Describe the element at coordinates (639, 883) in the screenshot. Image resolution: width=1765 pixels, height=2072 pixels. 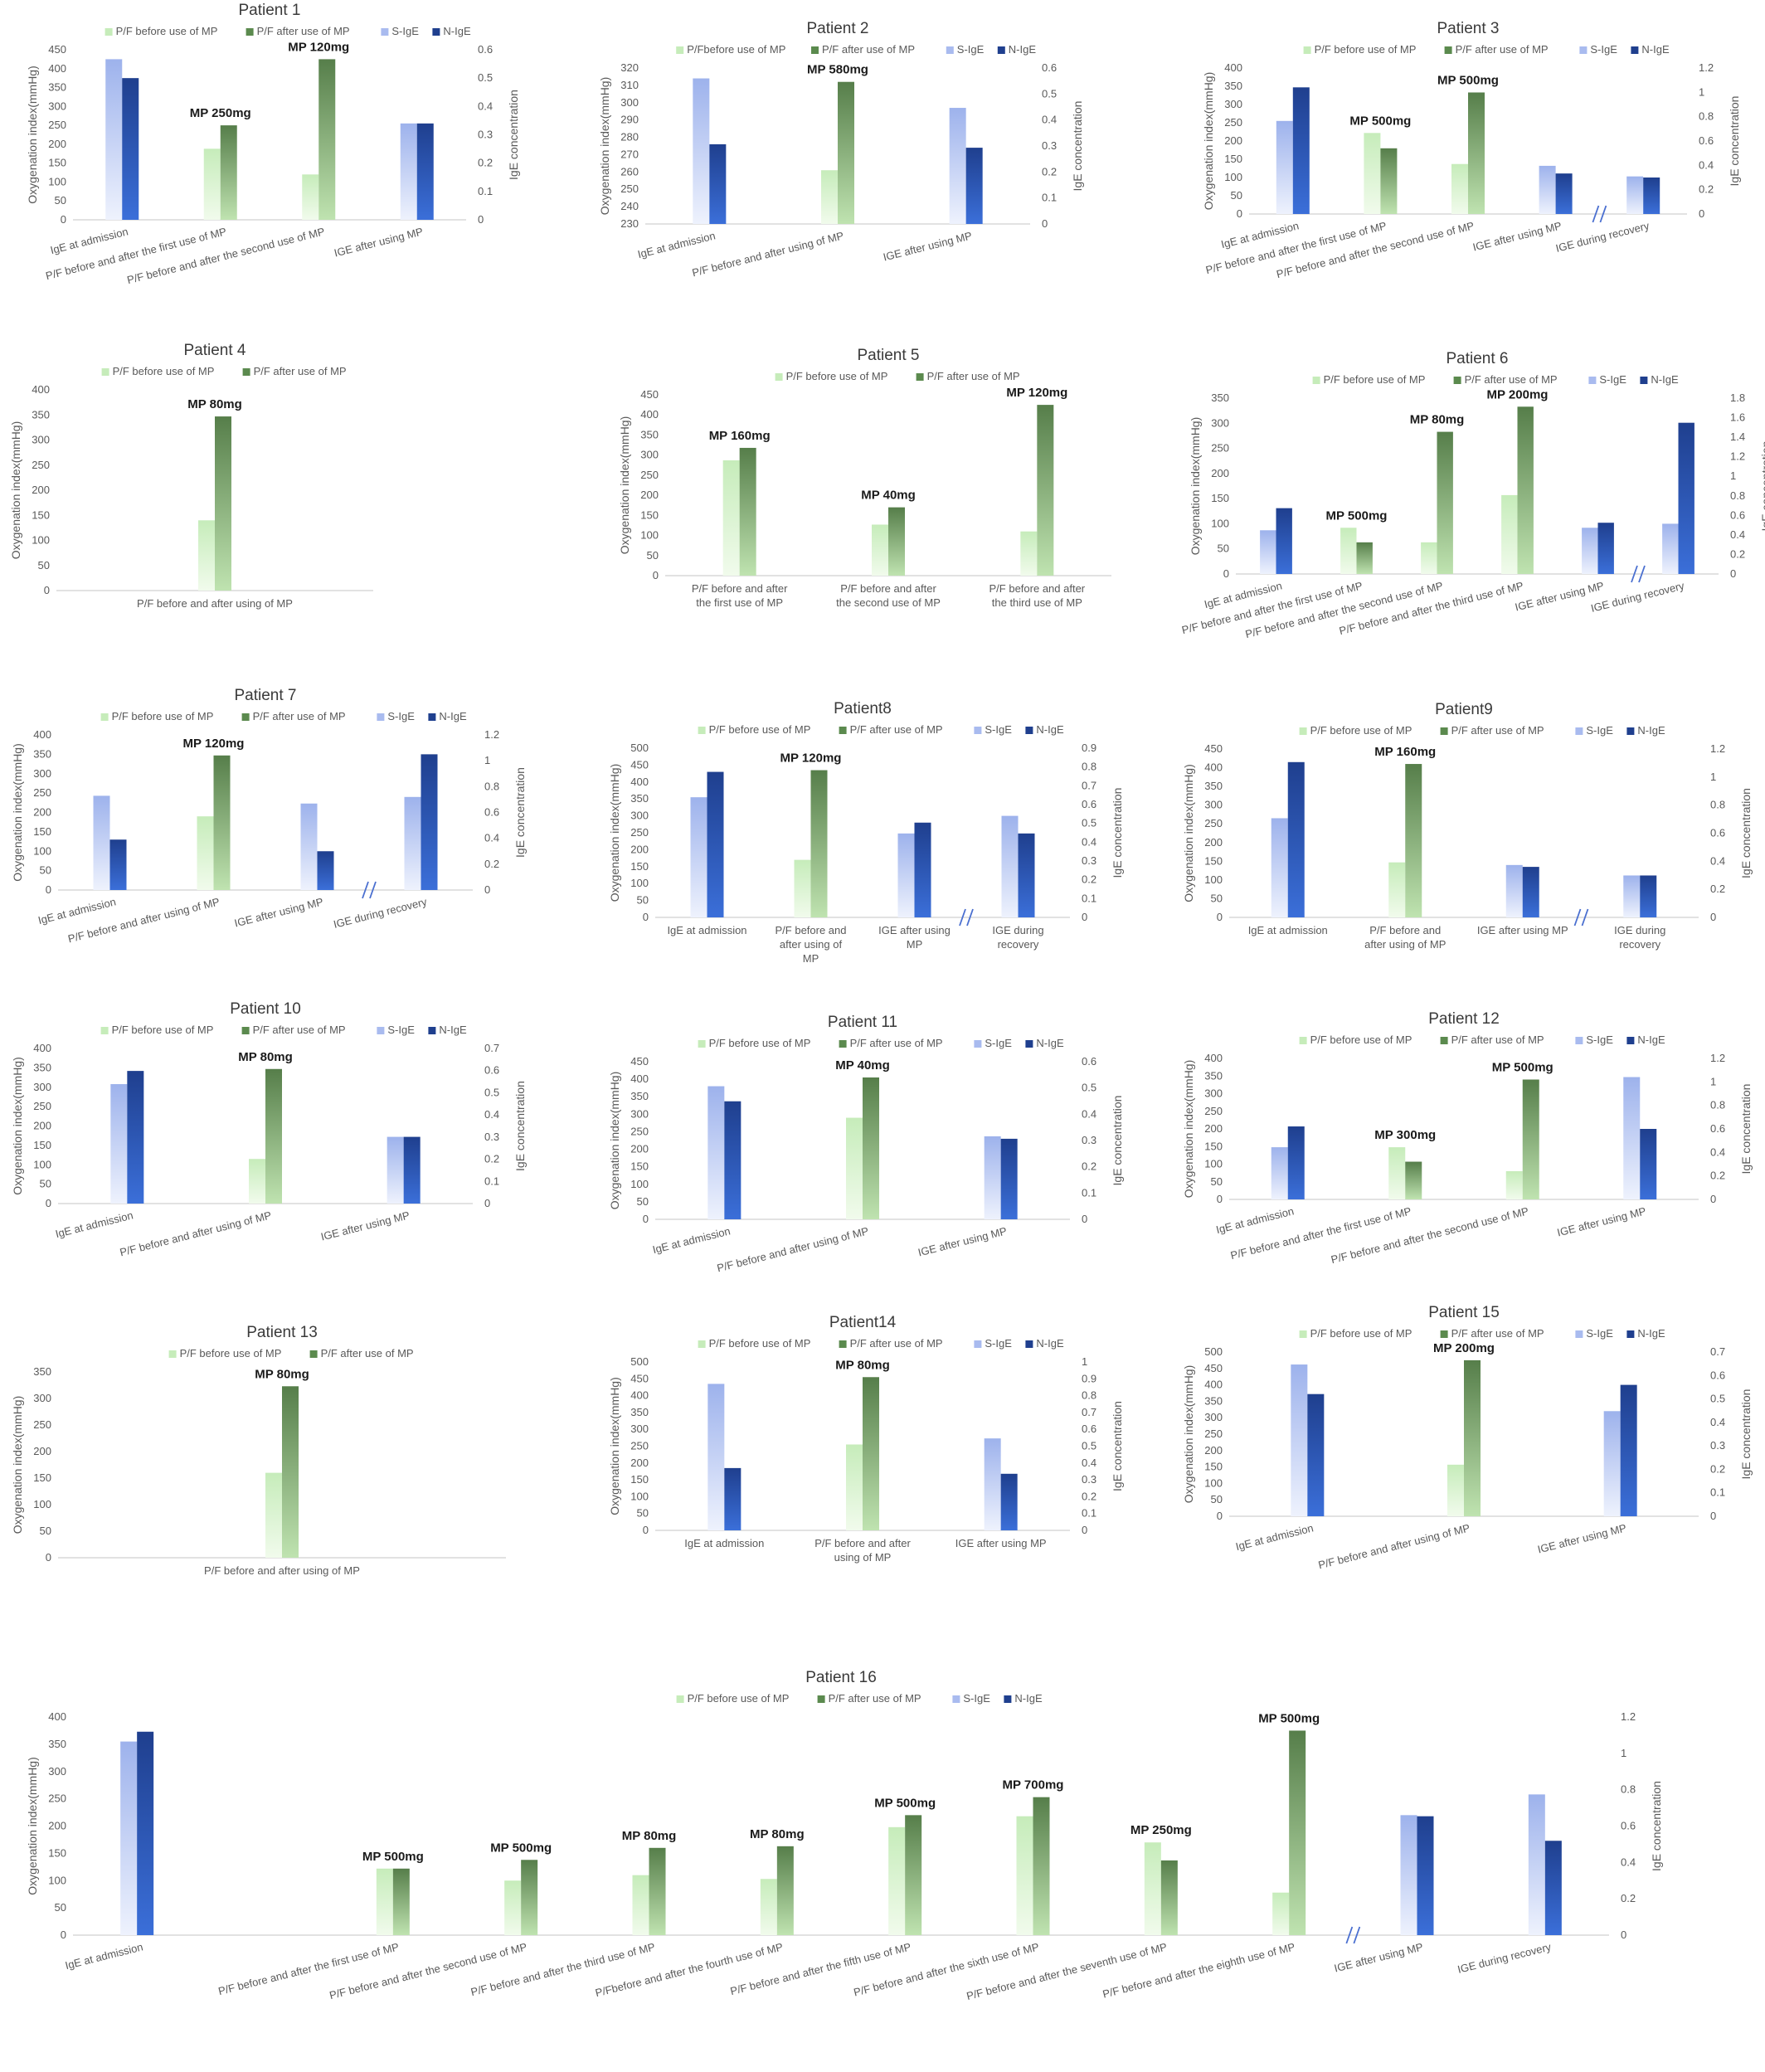
I see `y-tick-label: 100` at that location.